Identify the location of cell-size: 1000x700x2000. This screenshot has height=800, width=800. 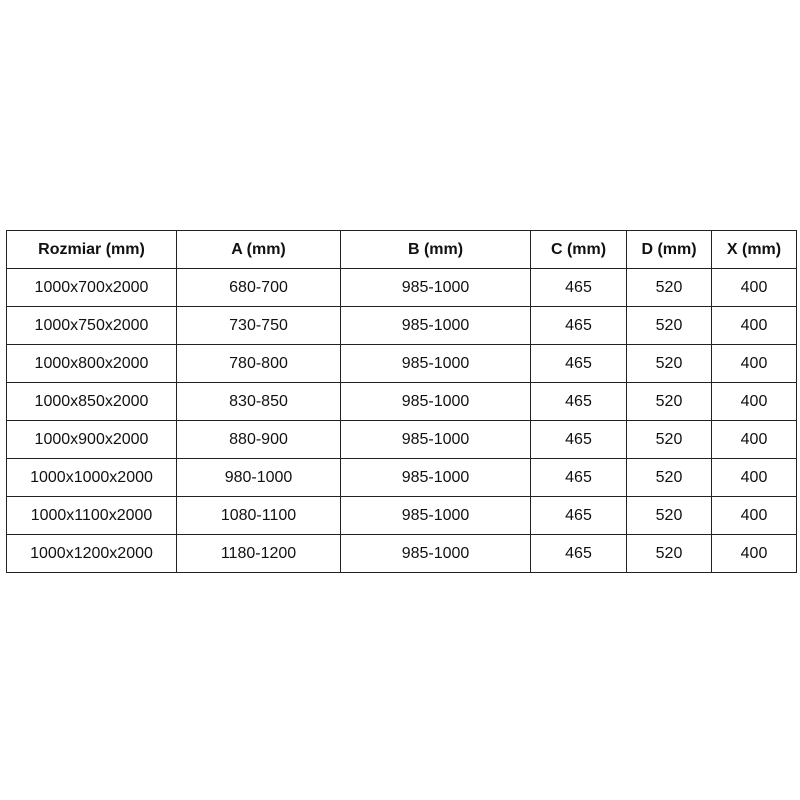
(91, 287).